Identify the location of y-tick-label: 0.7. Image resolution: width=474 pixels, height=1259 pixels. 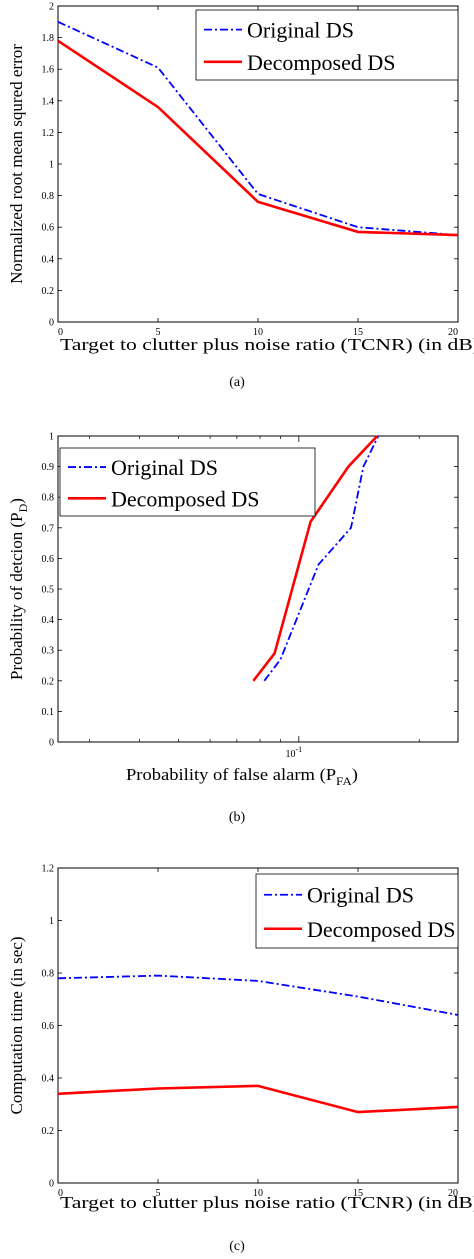
(48, 528).